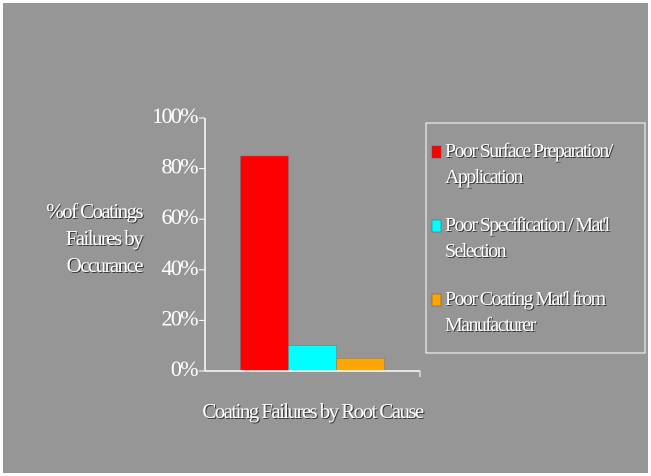  What do you see at coordinates (529, 164) in the screenshot?
I see `legend-label: Poor Surface Preparation/ Application` at bounding box center [529, 164].